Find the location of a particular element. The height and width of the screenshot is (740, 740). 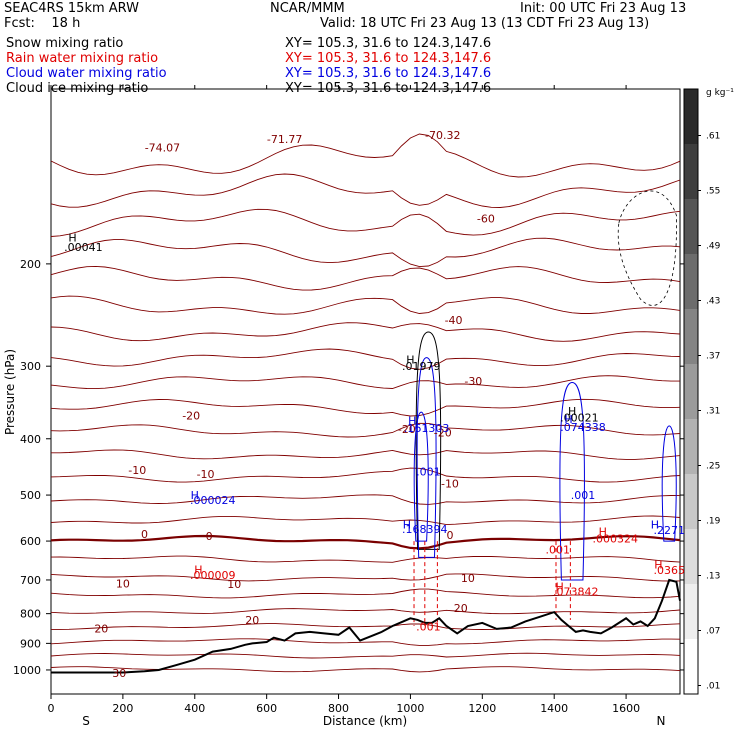

field-snow-xy: XY= 105.3, 31.6 to 124.3,147.6 is located at coordinates (388, 43).